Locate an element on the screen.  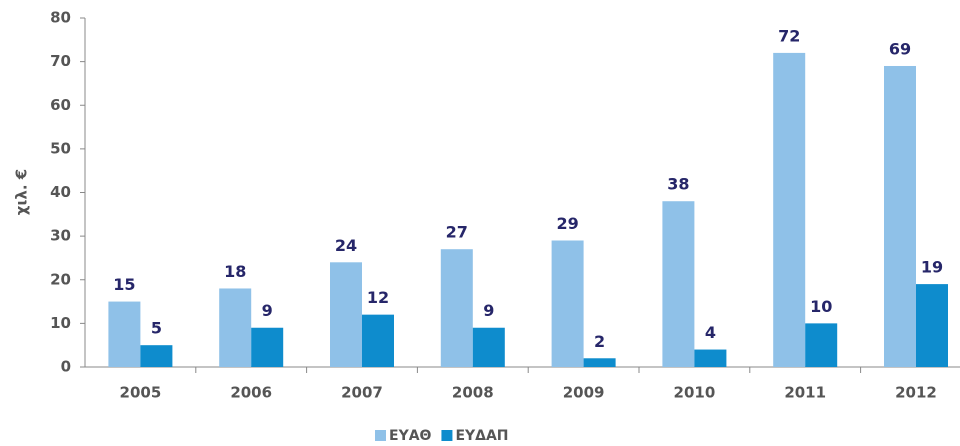
data-label: 12 is located at coordinates (378, 297).